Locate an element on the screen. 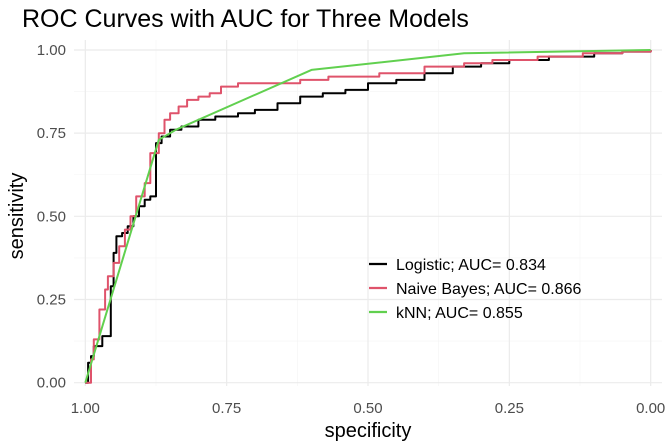 Image resolution: width=672 pixels, height=447 pixels. y-tick-label: 0.50 is located at coordinates (51, 216).